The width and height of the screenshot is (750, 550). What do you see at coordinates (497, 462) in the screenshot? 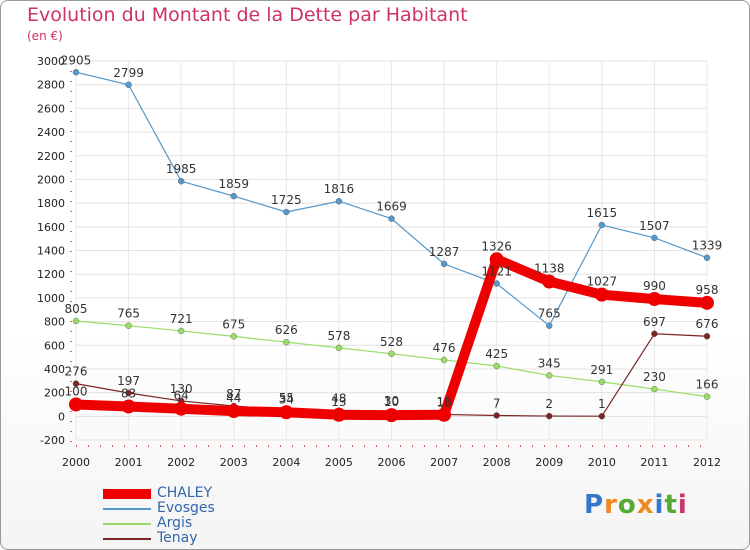
I see `x-tick-label: 2008` at bounding box center [497, 462].